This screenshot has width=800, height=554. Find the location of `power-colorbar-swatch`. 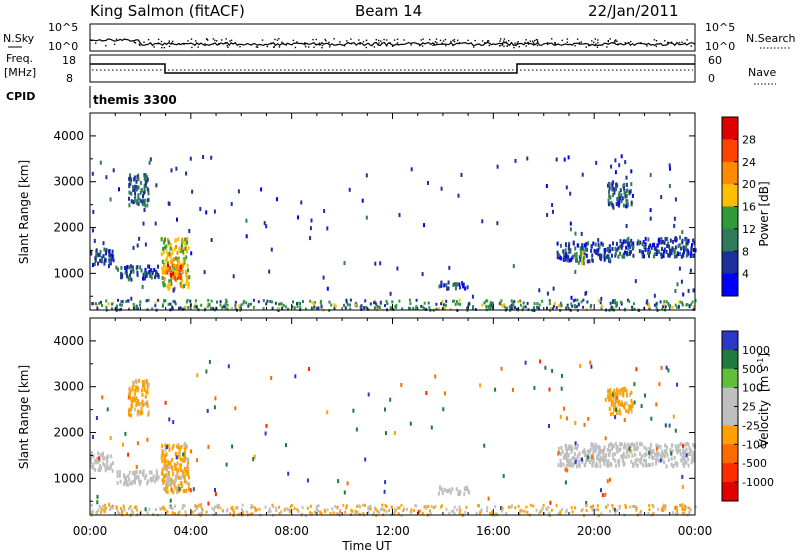

power-colorbar-swatch is located at coordinates (730, 218).